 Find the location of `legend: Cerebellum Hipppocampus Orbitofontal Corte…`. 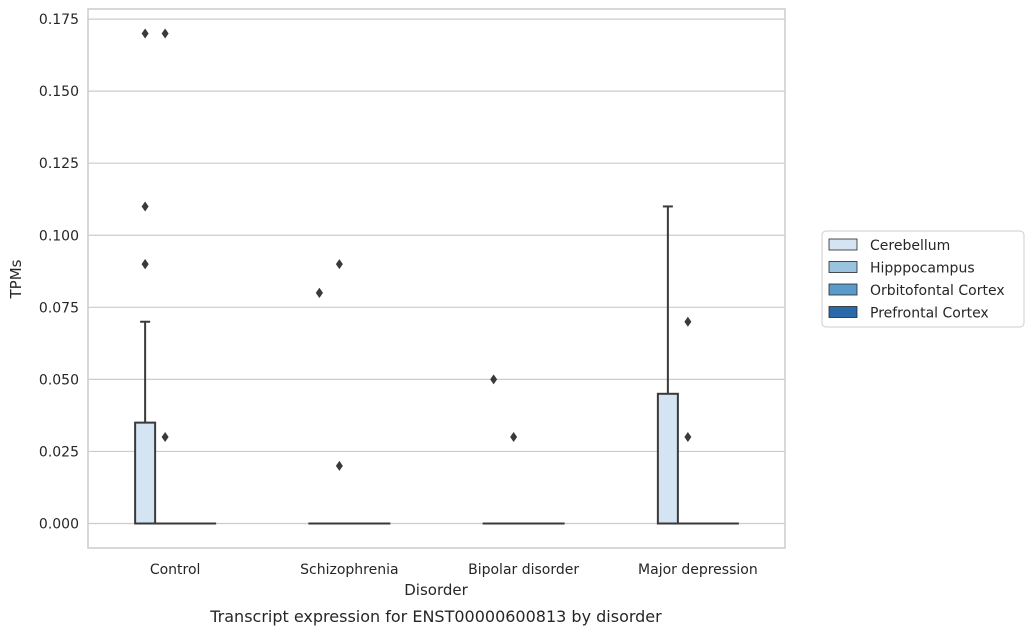

legend: Cerebellum Hipppocampus Orbitofontal Corte… is located at coordinates (923, 279).